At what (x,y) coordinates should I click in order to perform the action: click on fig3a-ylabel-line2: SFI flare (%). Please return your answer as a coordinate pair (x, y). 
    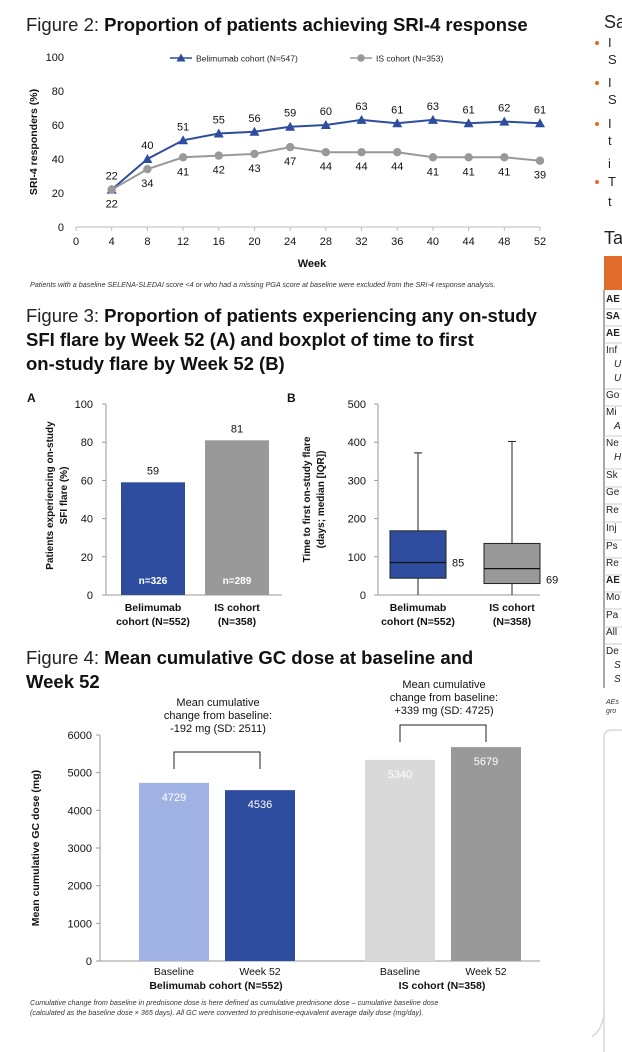
    Looking at the image, I should click on (64, 496).